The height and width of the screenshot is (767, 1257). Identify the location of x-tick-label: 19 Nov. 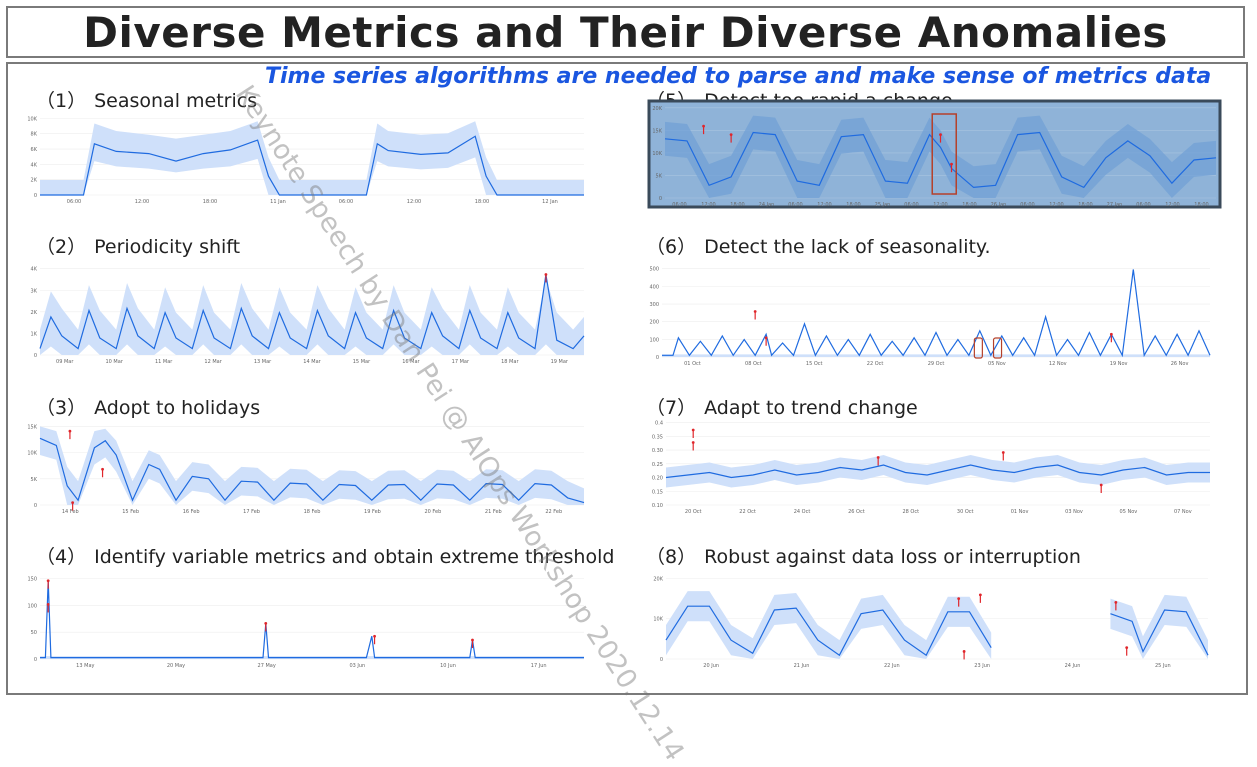
(1119, 364).